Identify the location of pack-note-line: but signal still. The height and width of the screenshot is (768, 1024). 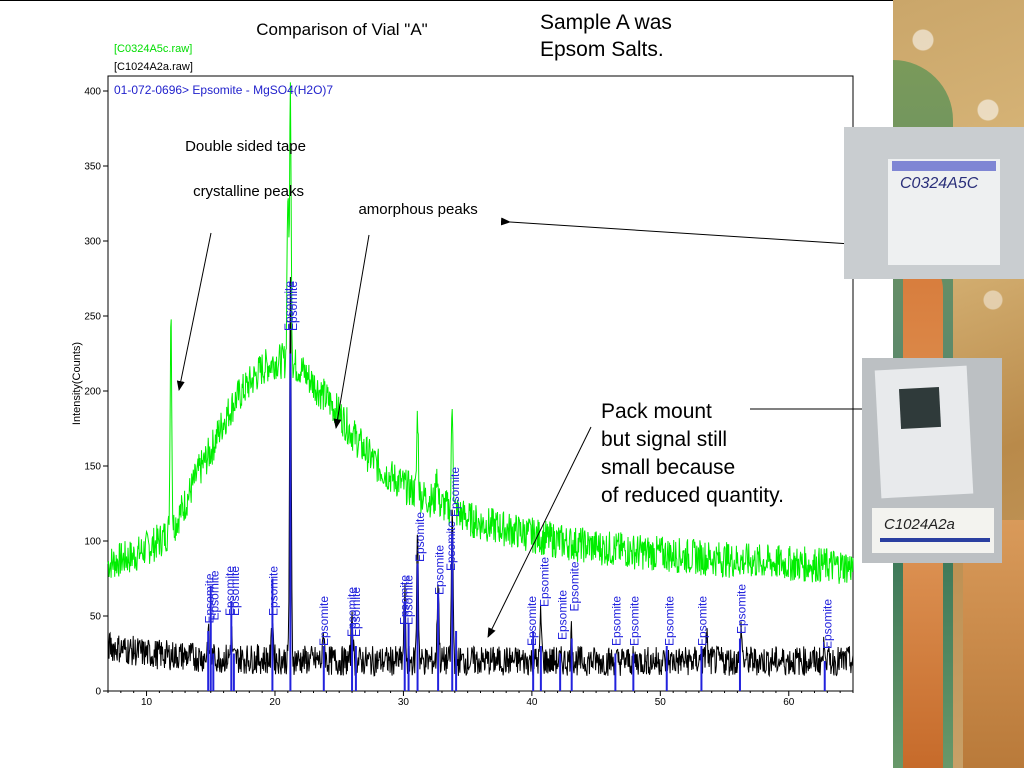
(664, 439).